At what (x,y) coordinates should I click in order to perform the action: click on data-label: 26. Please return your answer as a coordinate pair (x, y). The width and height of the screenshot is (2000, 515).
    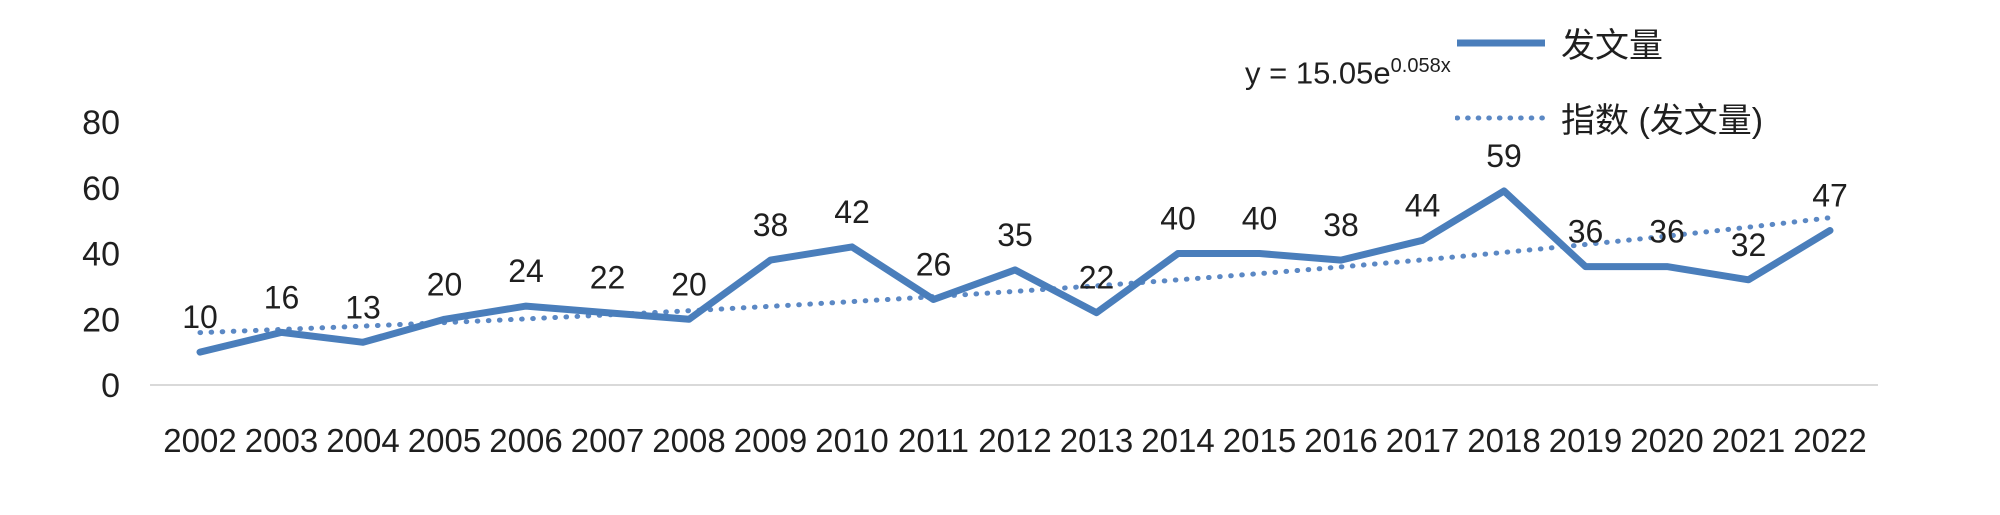
    Looking at the image, I should click on (934, 265).